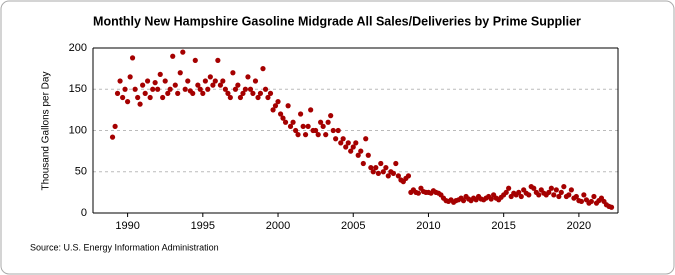 This screenshot has height=275, width=675. I want to click on y-tick-label: 200, so click(78, 48).